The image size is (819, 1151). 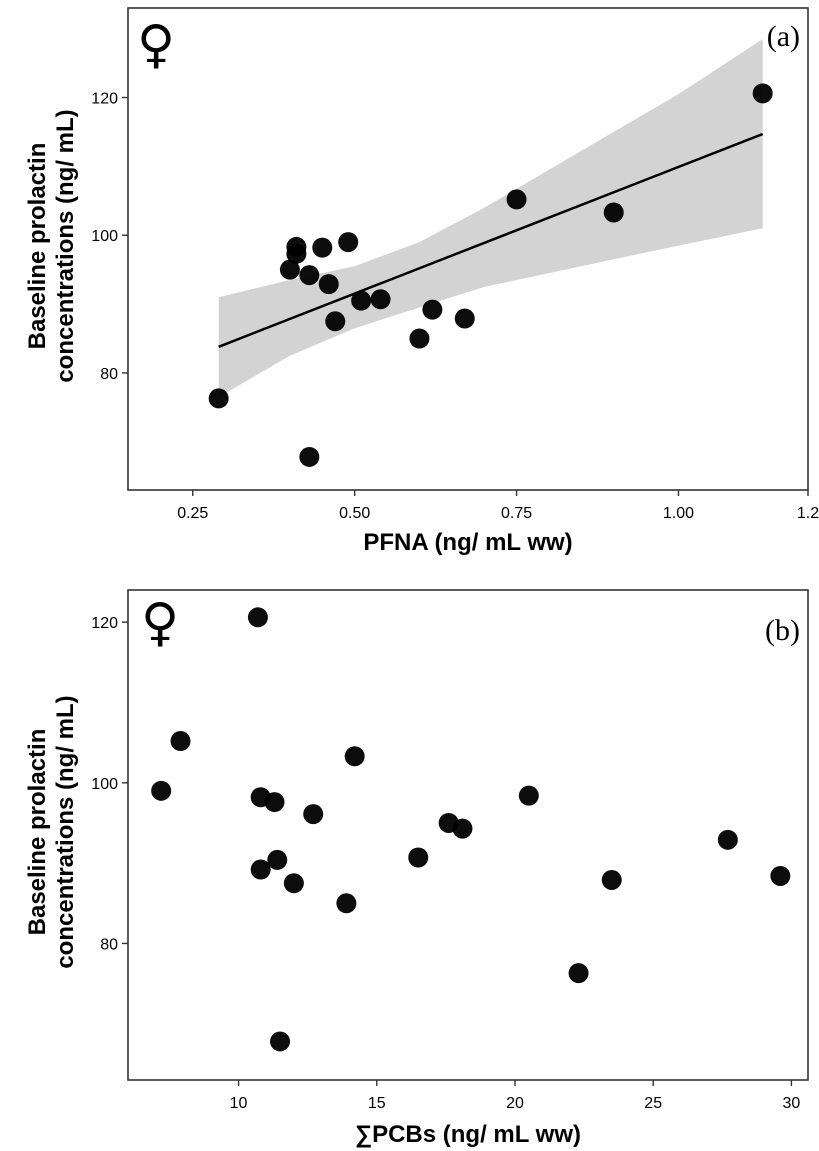 What do you see at coordinates (792, 1103) in the screenshot?
I see `x-tick-label: 30` at bounding box center [792, 1103].